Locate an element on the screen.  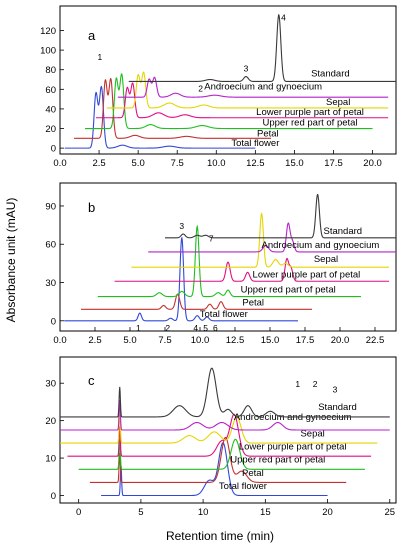
panel-letter: a is located at coordinates (92, 35).